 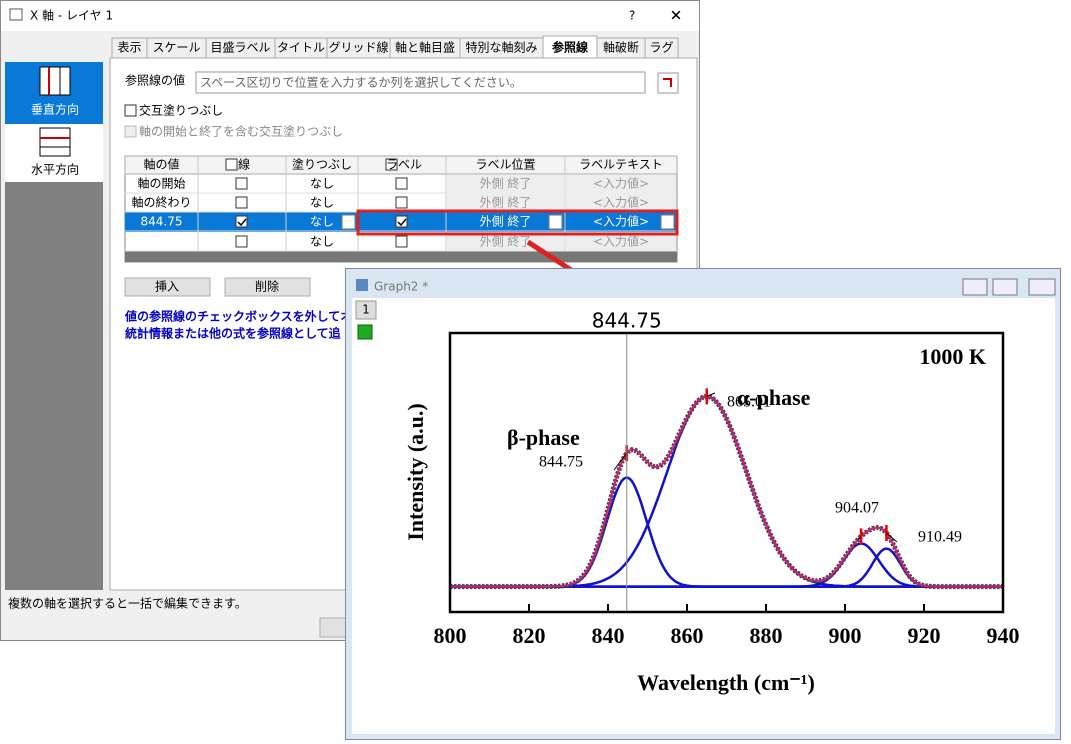 I want to click on x-tick-label: 920, so click(x=924, y=635).